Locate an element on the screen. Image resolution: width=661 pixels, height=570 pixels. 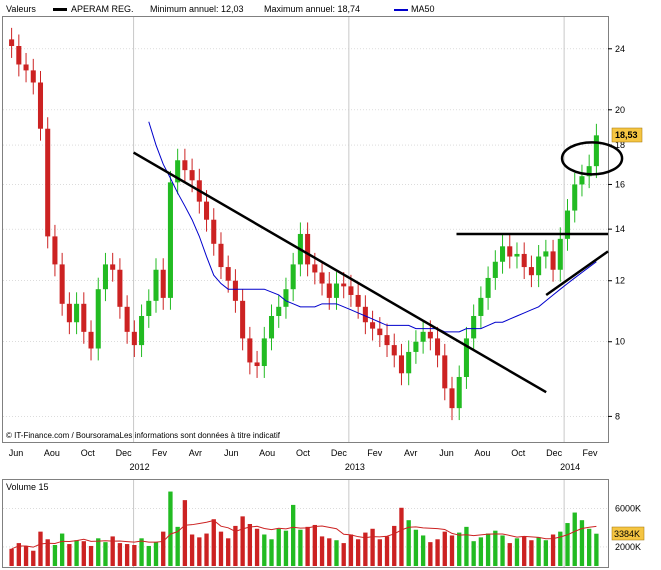
price-tick-label: 24 is located at coordinates (620, 49).